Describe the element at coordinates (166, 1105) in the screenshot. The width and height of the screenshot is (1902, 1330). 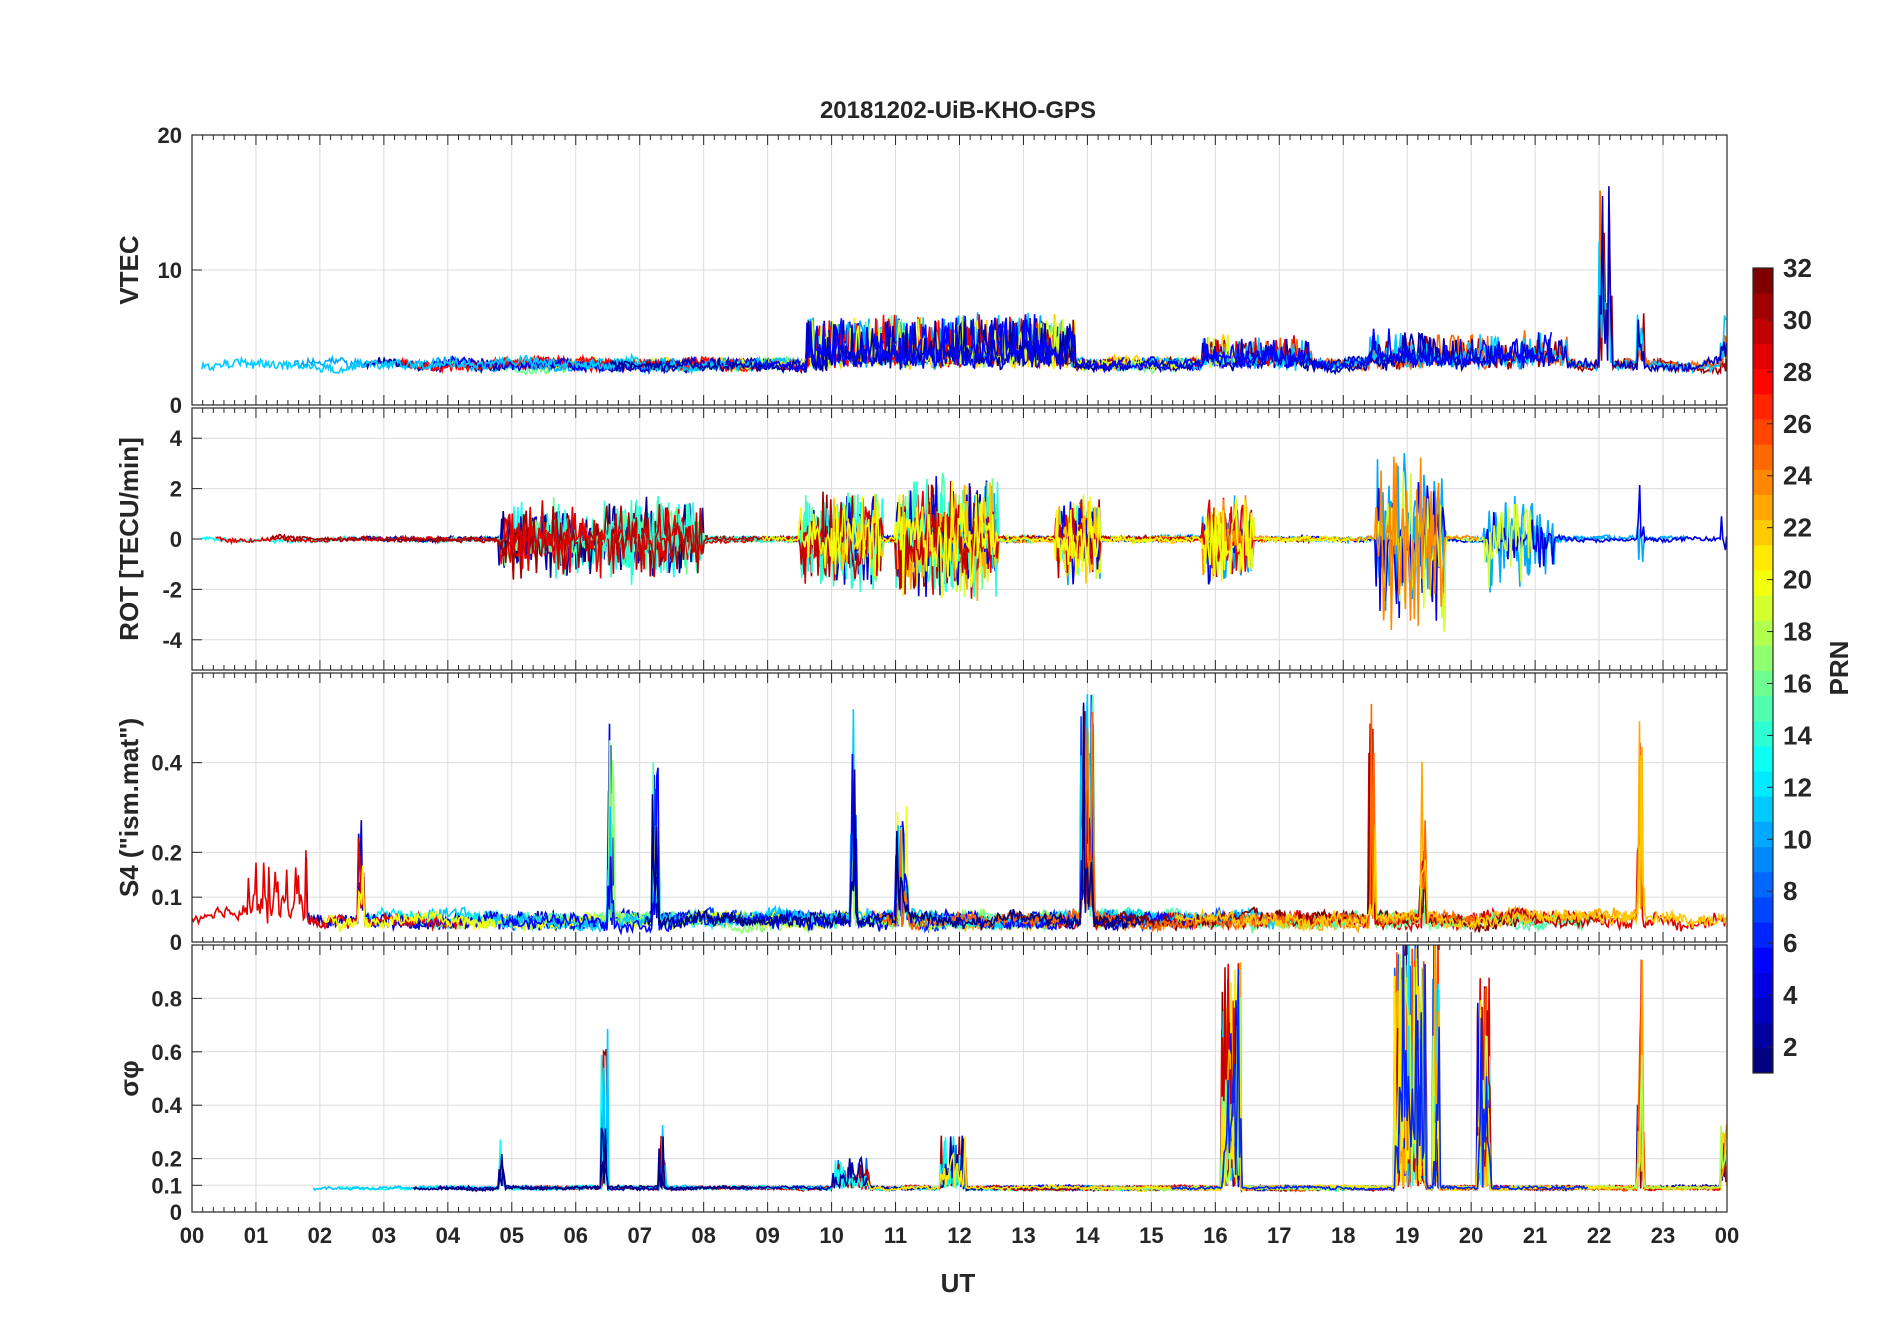
I see `y-tick-label: 0.4` at that location.